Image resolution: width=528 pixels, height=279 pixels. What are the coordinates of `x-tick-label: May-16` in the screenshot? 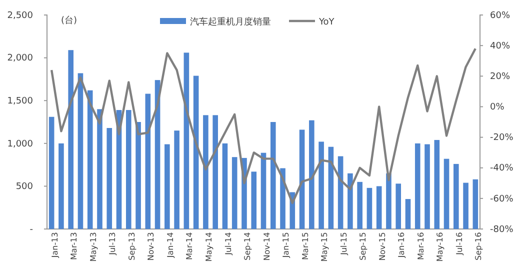 It's located at (440, 247).